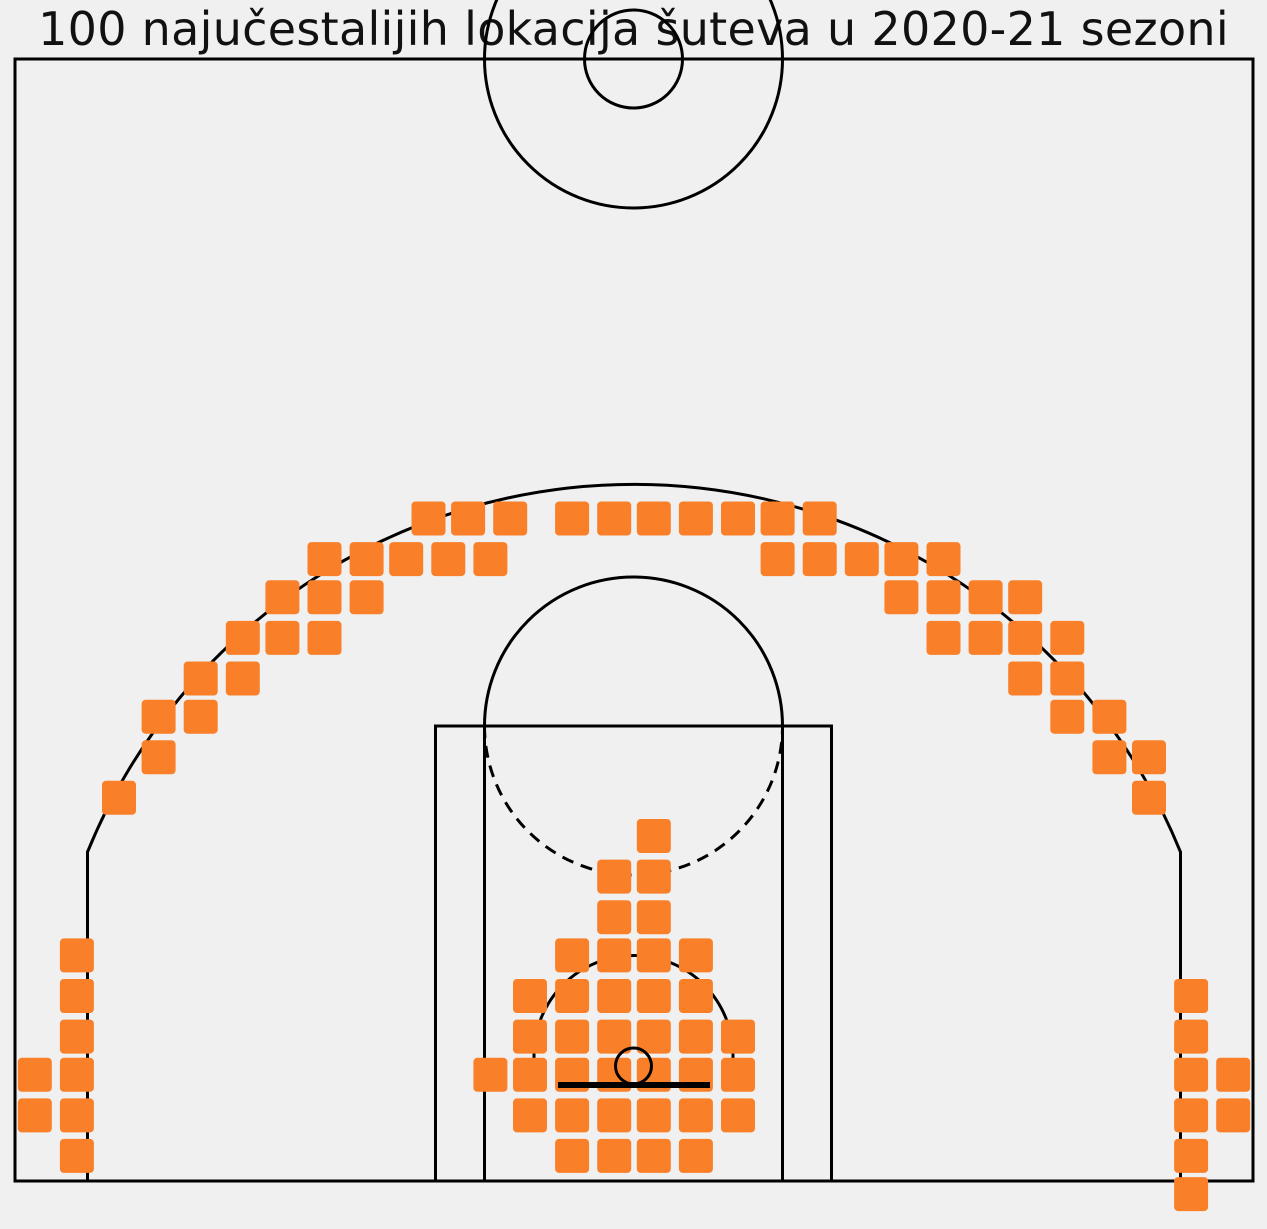  I want to click on free-throw-circle-bottom, so click(633, 801).